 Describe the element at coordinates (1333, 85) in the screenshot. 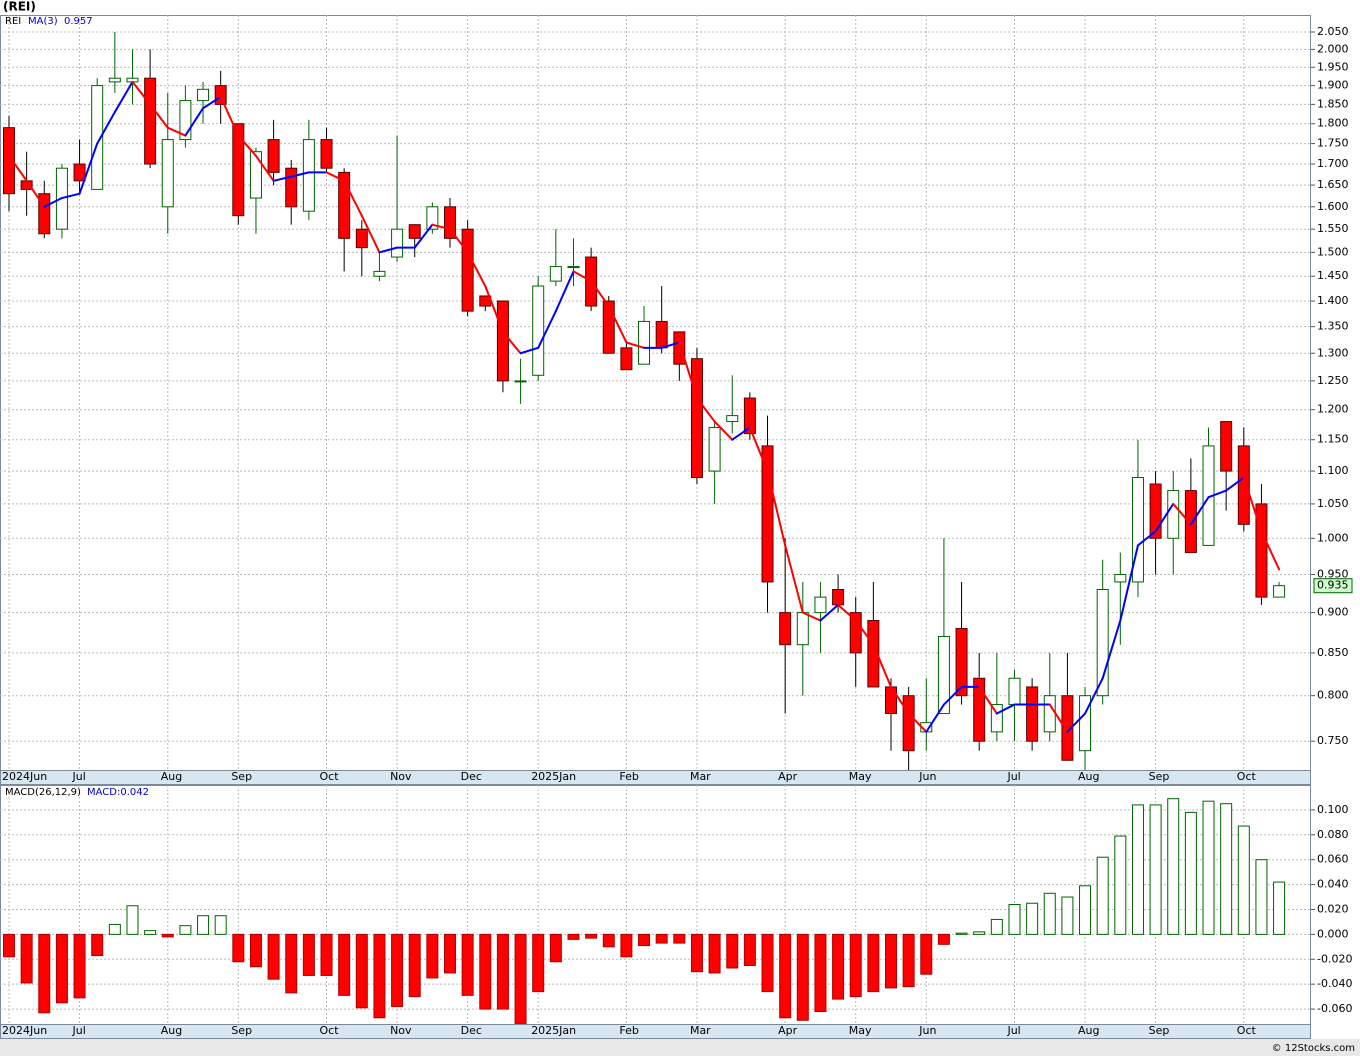

I see `y-tick-label: 1.900` at that location.